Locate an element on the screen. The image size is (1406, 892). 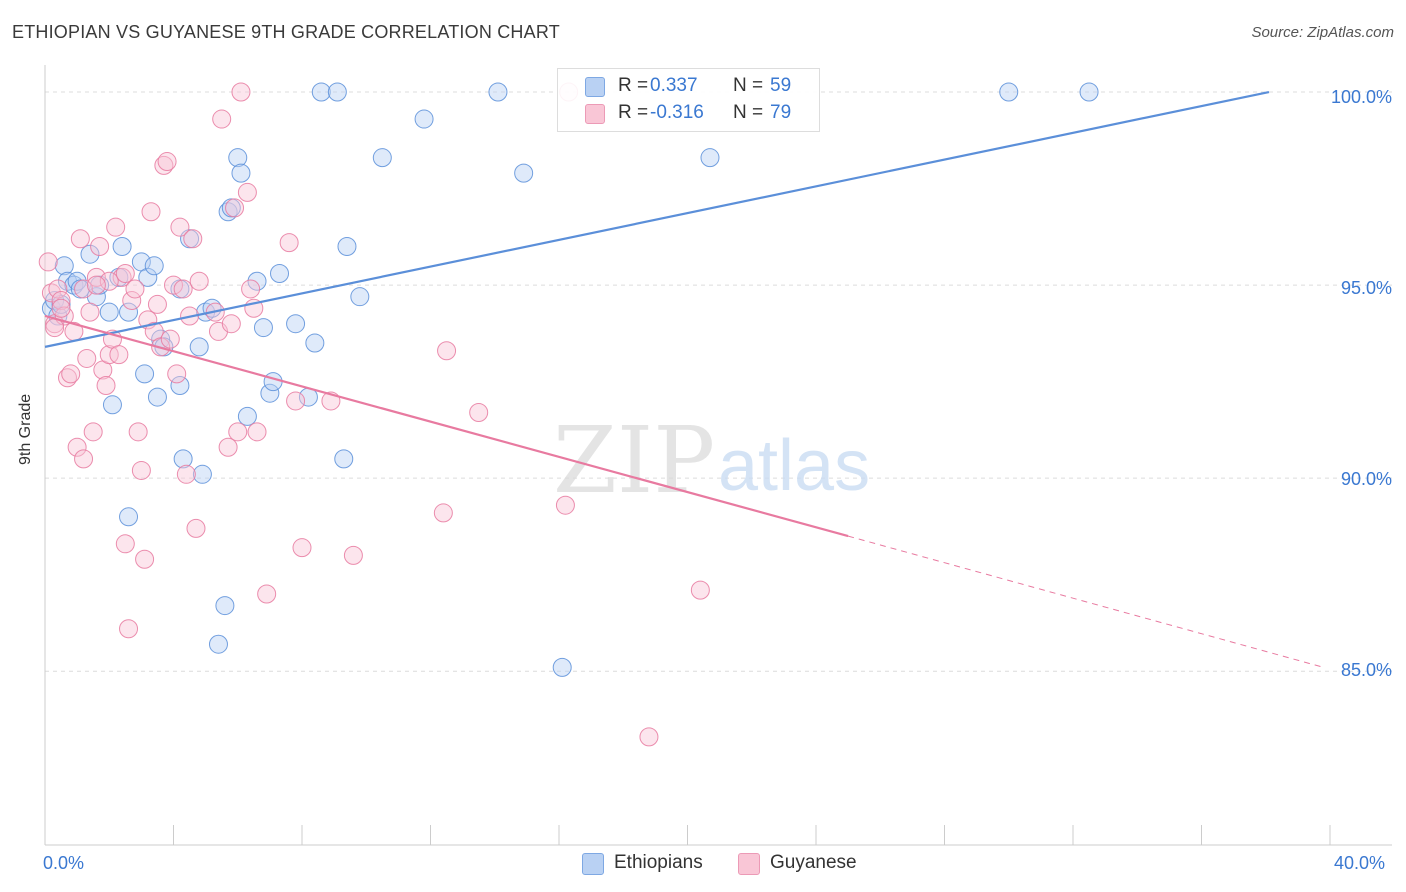
y-tick-label-85: 85.0% is located at coordinates (1366, 670).